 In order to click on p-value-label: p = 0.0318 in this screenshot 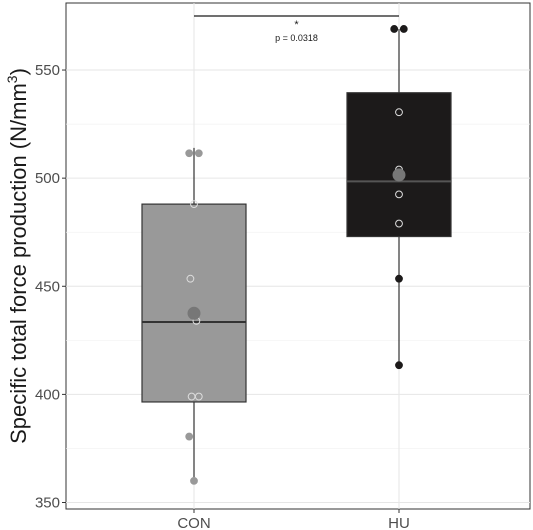, I will do `click(296, 38)`.